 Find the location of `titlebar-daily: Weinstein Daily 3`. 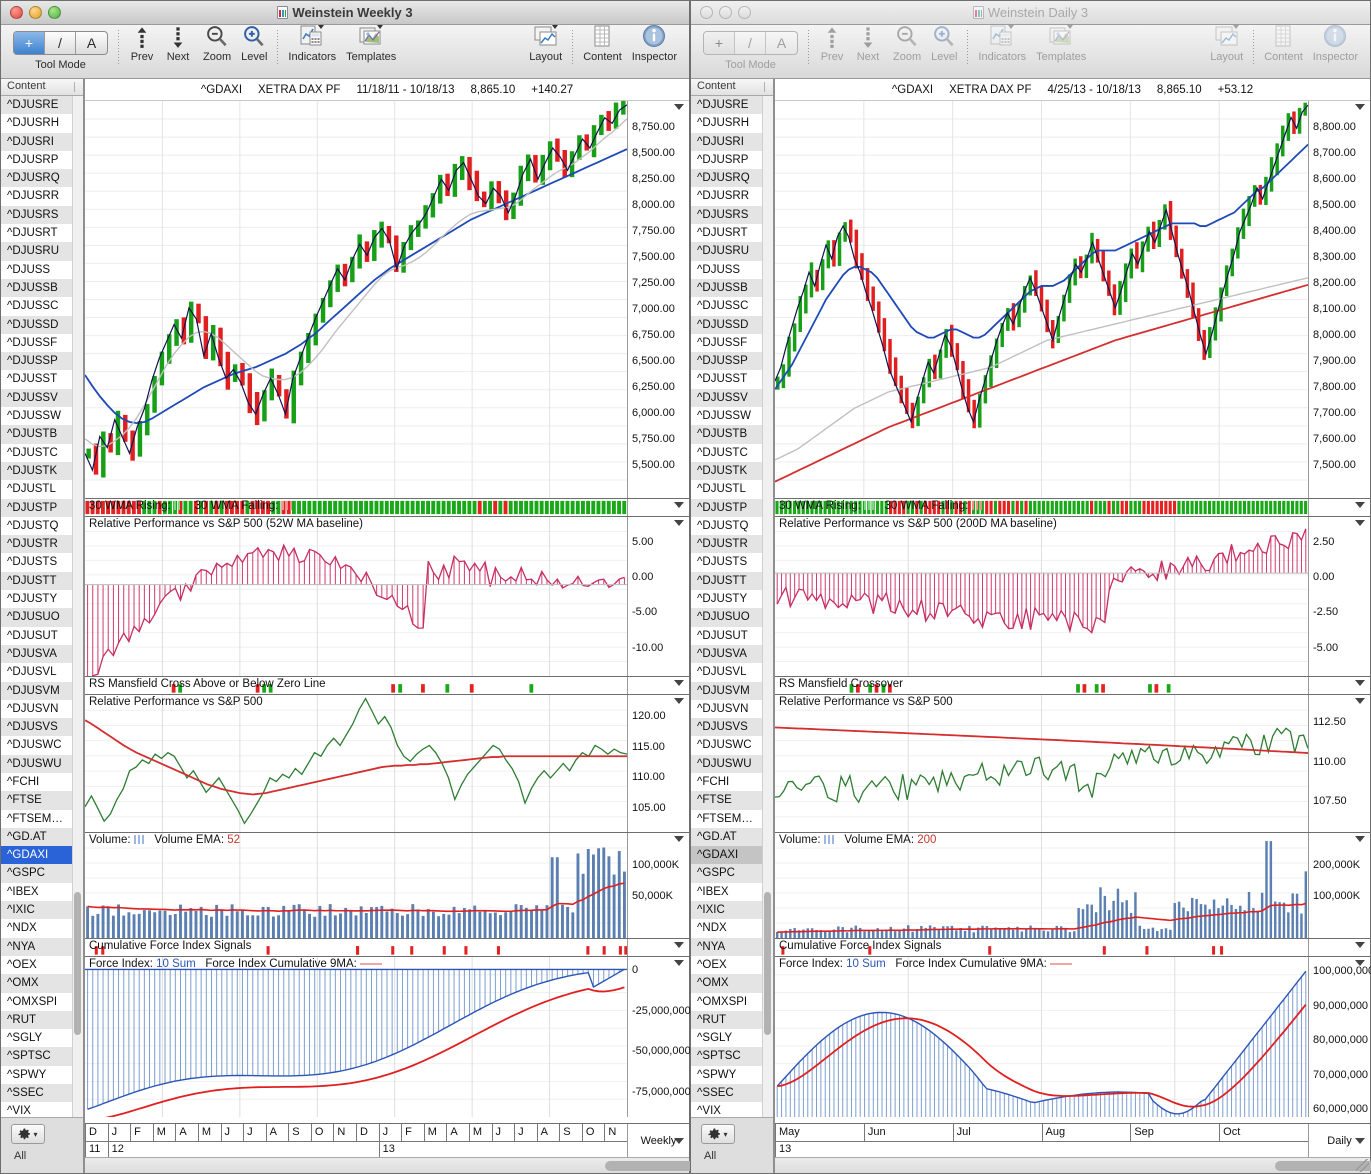

titlebar-daily: Weinstein Daily 3 is located at coordinates (1030, 13).